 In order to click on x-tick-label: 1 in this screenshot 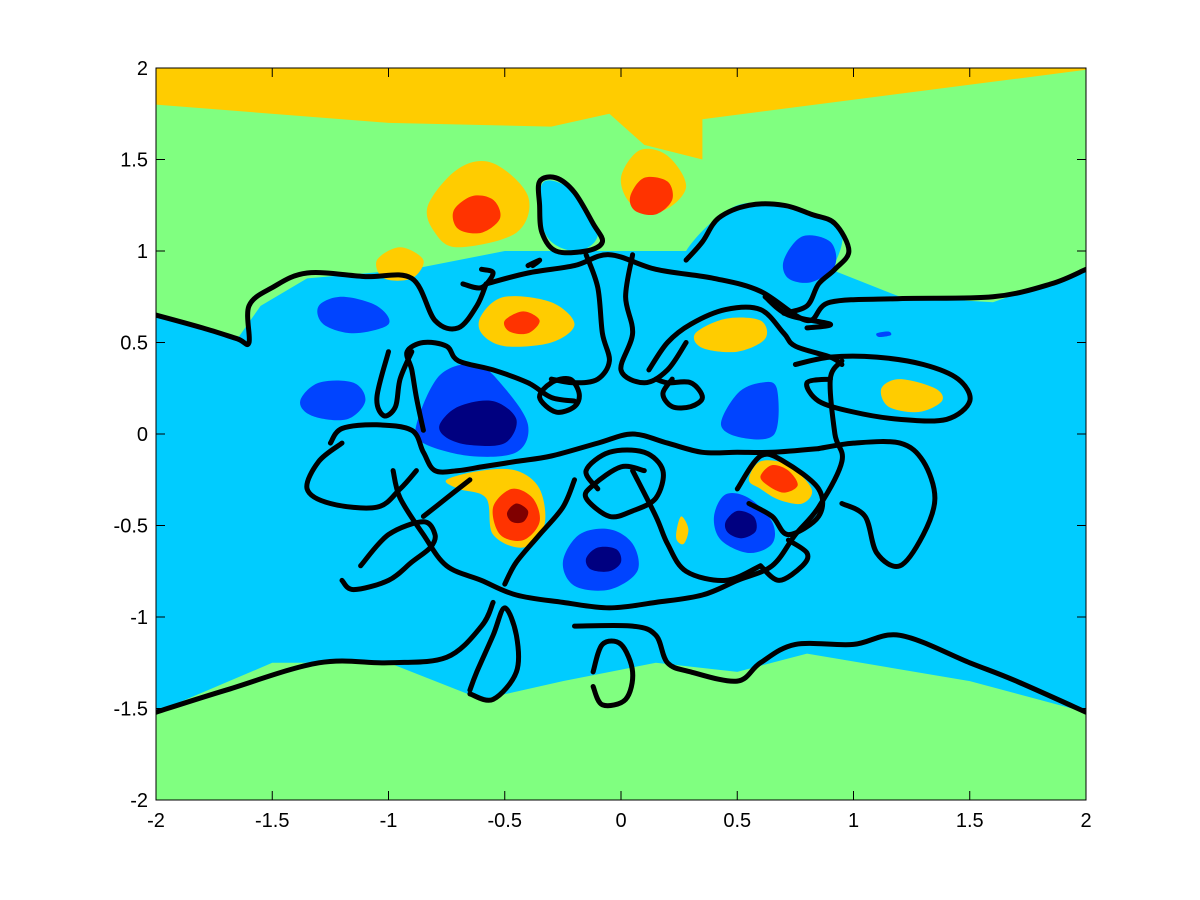, I will do `click(853, 821)`.